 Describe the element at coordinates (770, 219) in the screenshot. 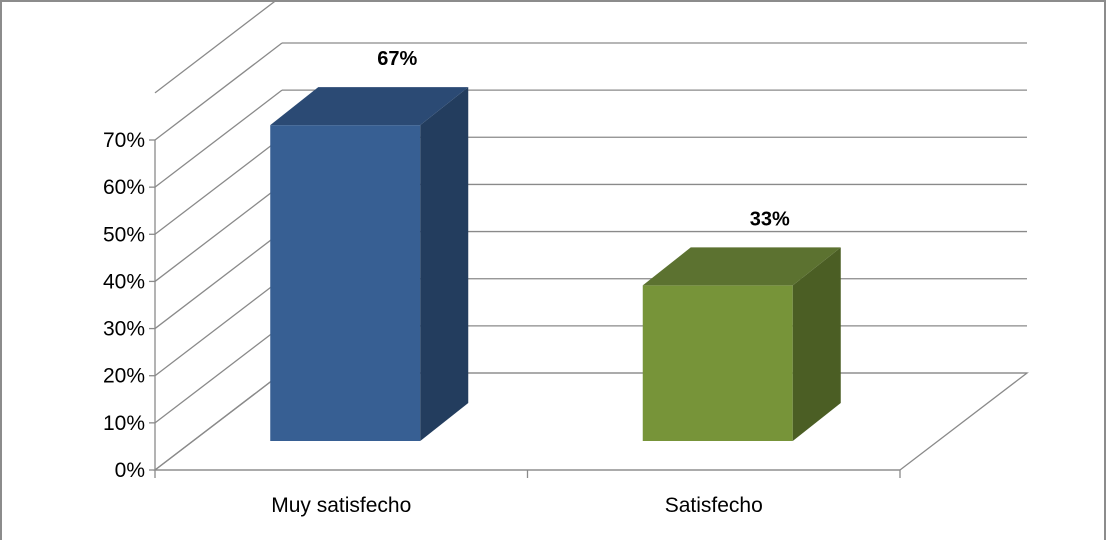

I see `data-label: 33%` at that location.